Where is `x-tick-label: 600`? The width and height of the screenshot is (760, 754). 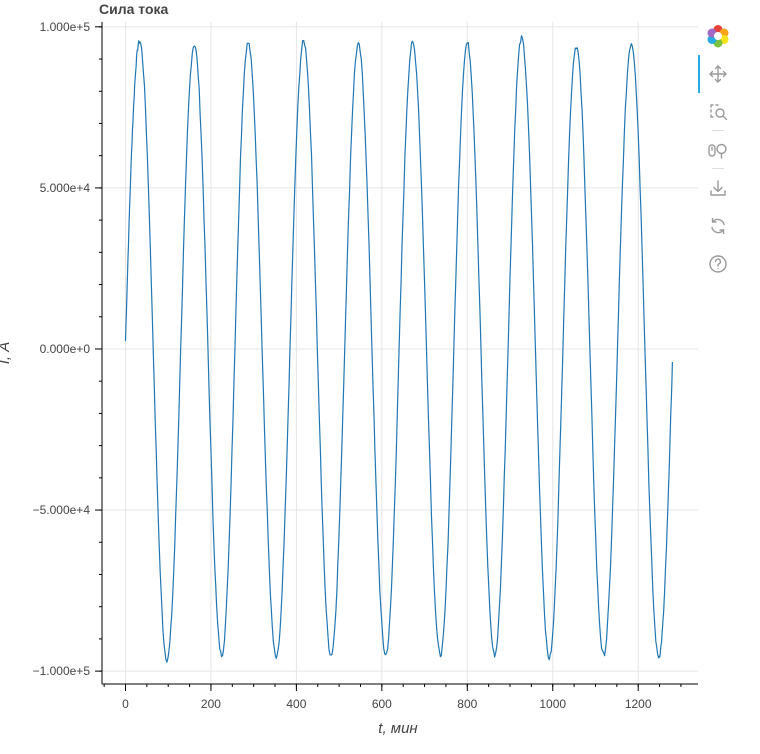 x-tick-label: 600 is located at coordinates (382, 704).